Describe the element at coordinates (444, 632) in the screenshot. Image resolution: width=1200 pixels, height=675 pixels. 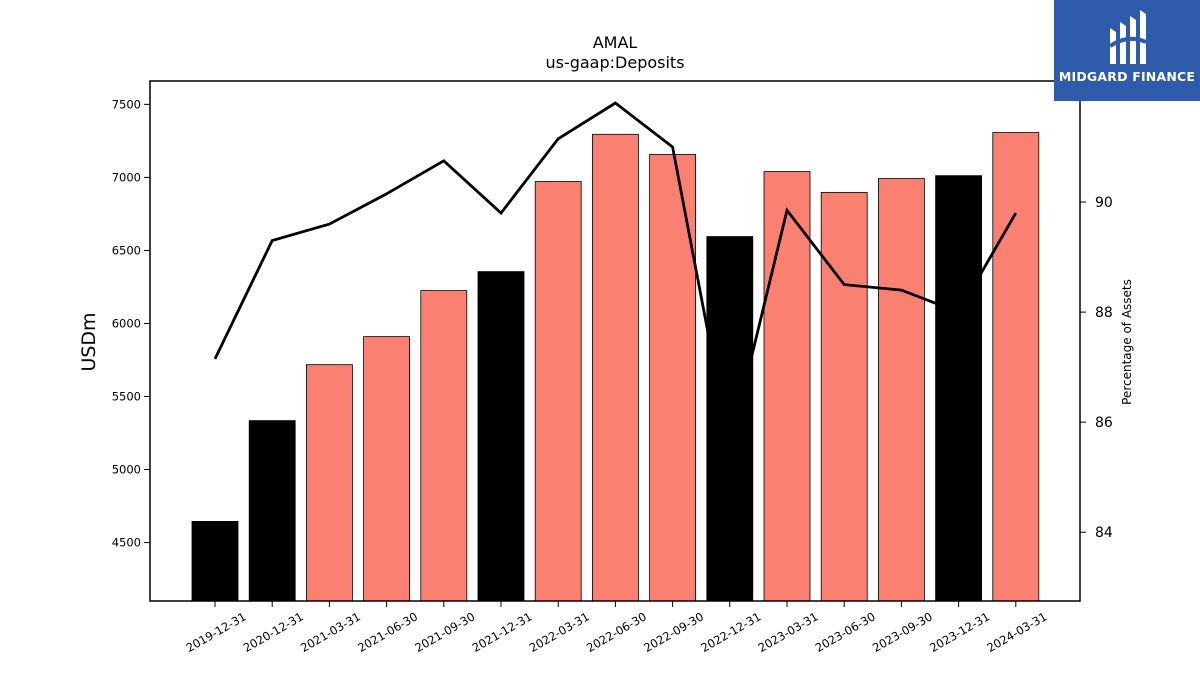
I see `x-tick-label: 2021-09-30` at that location.